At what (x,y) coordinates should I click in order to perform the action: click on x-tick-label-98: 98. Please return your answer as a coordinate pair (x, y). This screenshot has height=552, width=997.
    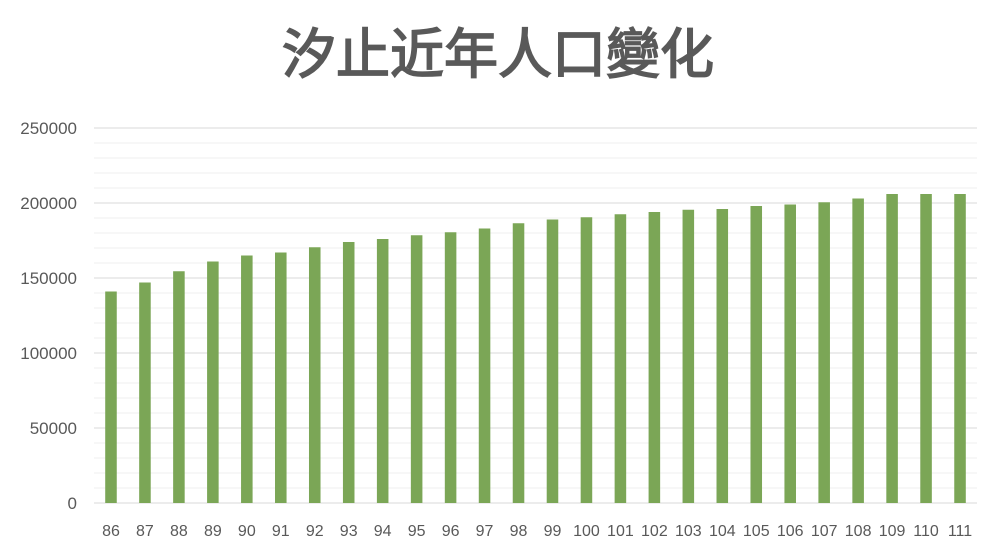
    Looking at the image, I should click on (519, 531).